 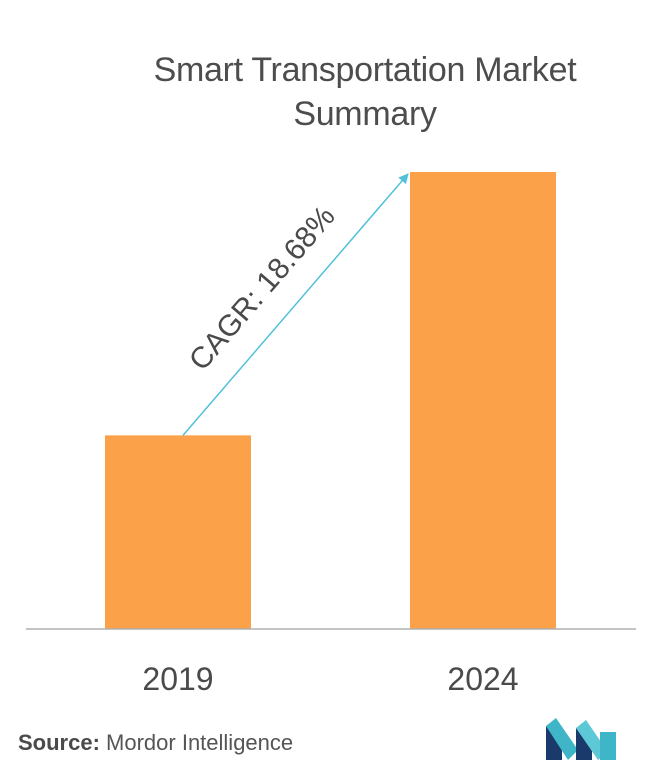 What do you see at coordinates (365, 92) in the screenshot?
I see `chart-title: Smart Transportation Market Summary` at bounding box center [365, 92].